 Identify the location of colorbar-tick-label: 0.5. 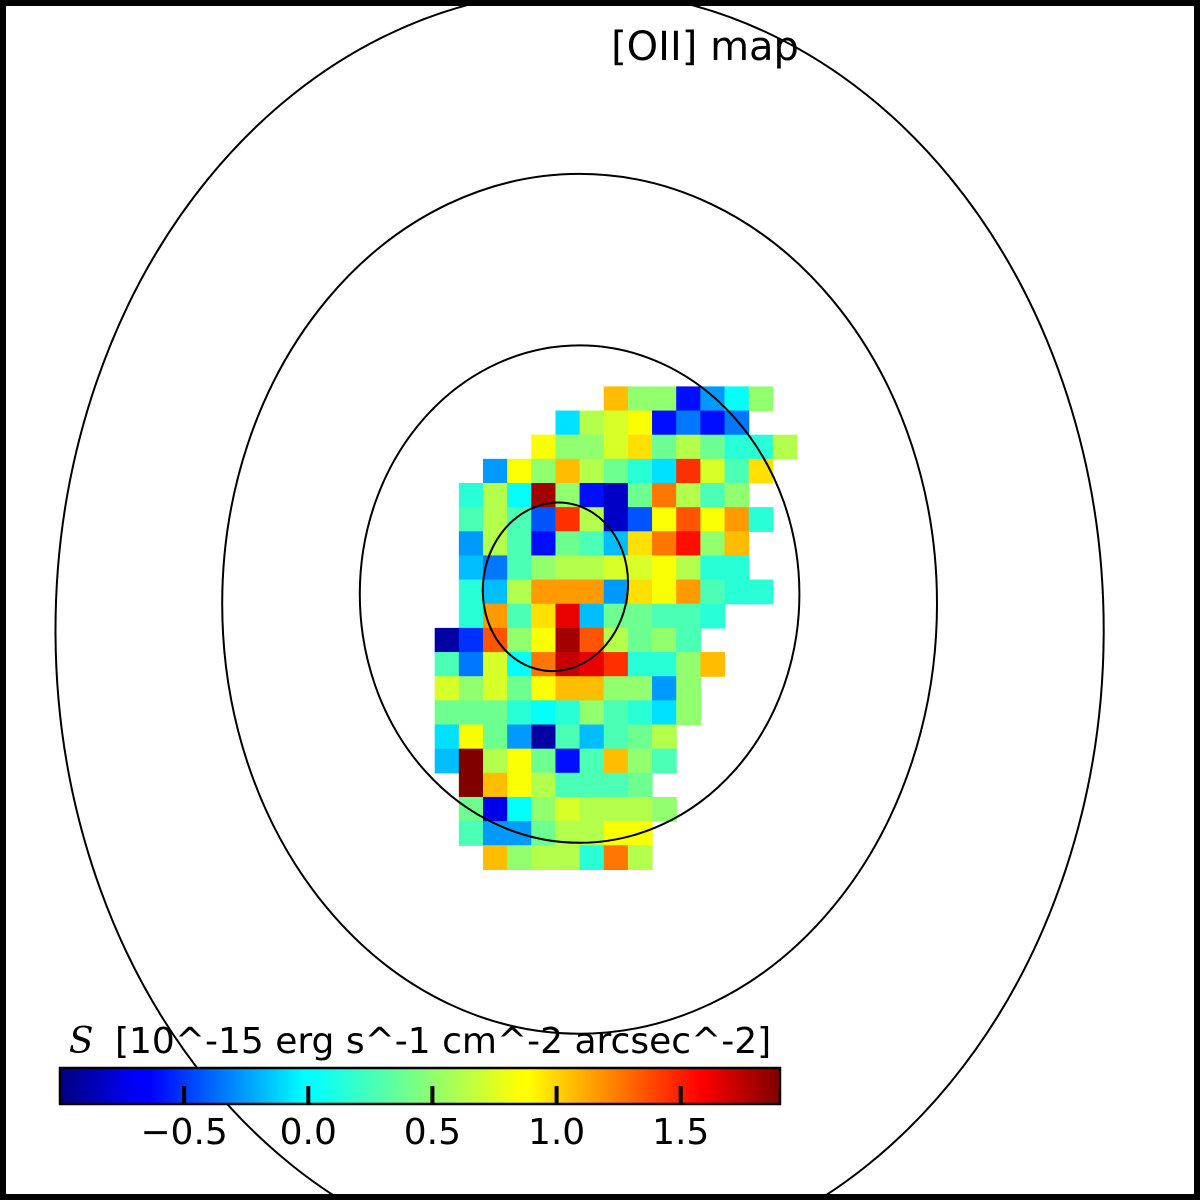
(432, 1132).